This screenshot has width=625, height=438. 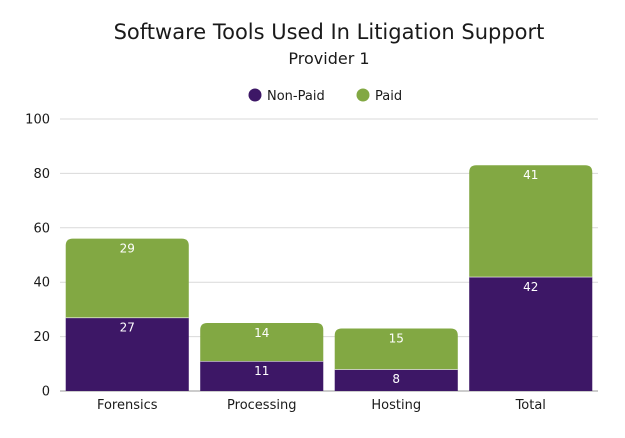 I want to click on data-label-paid: 14, so click(x=261, y=333).